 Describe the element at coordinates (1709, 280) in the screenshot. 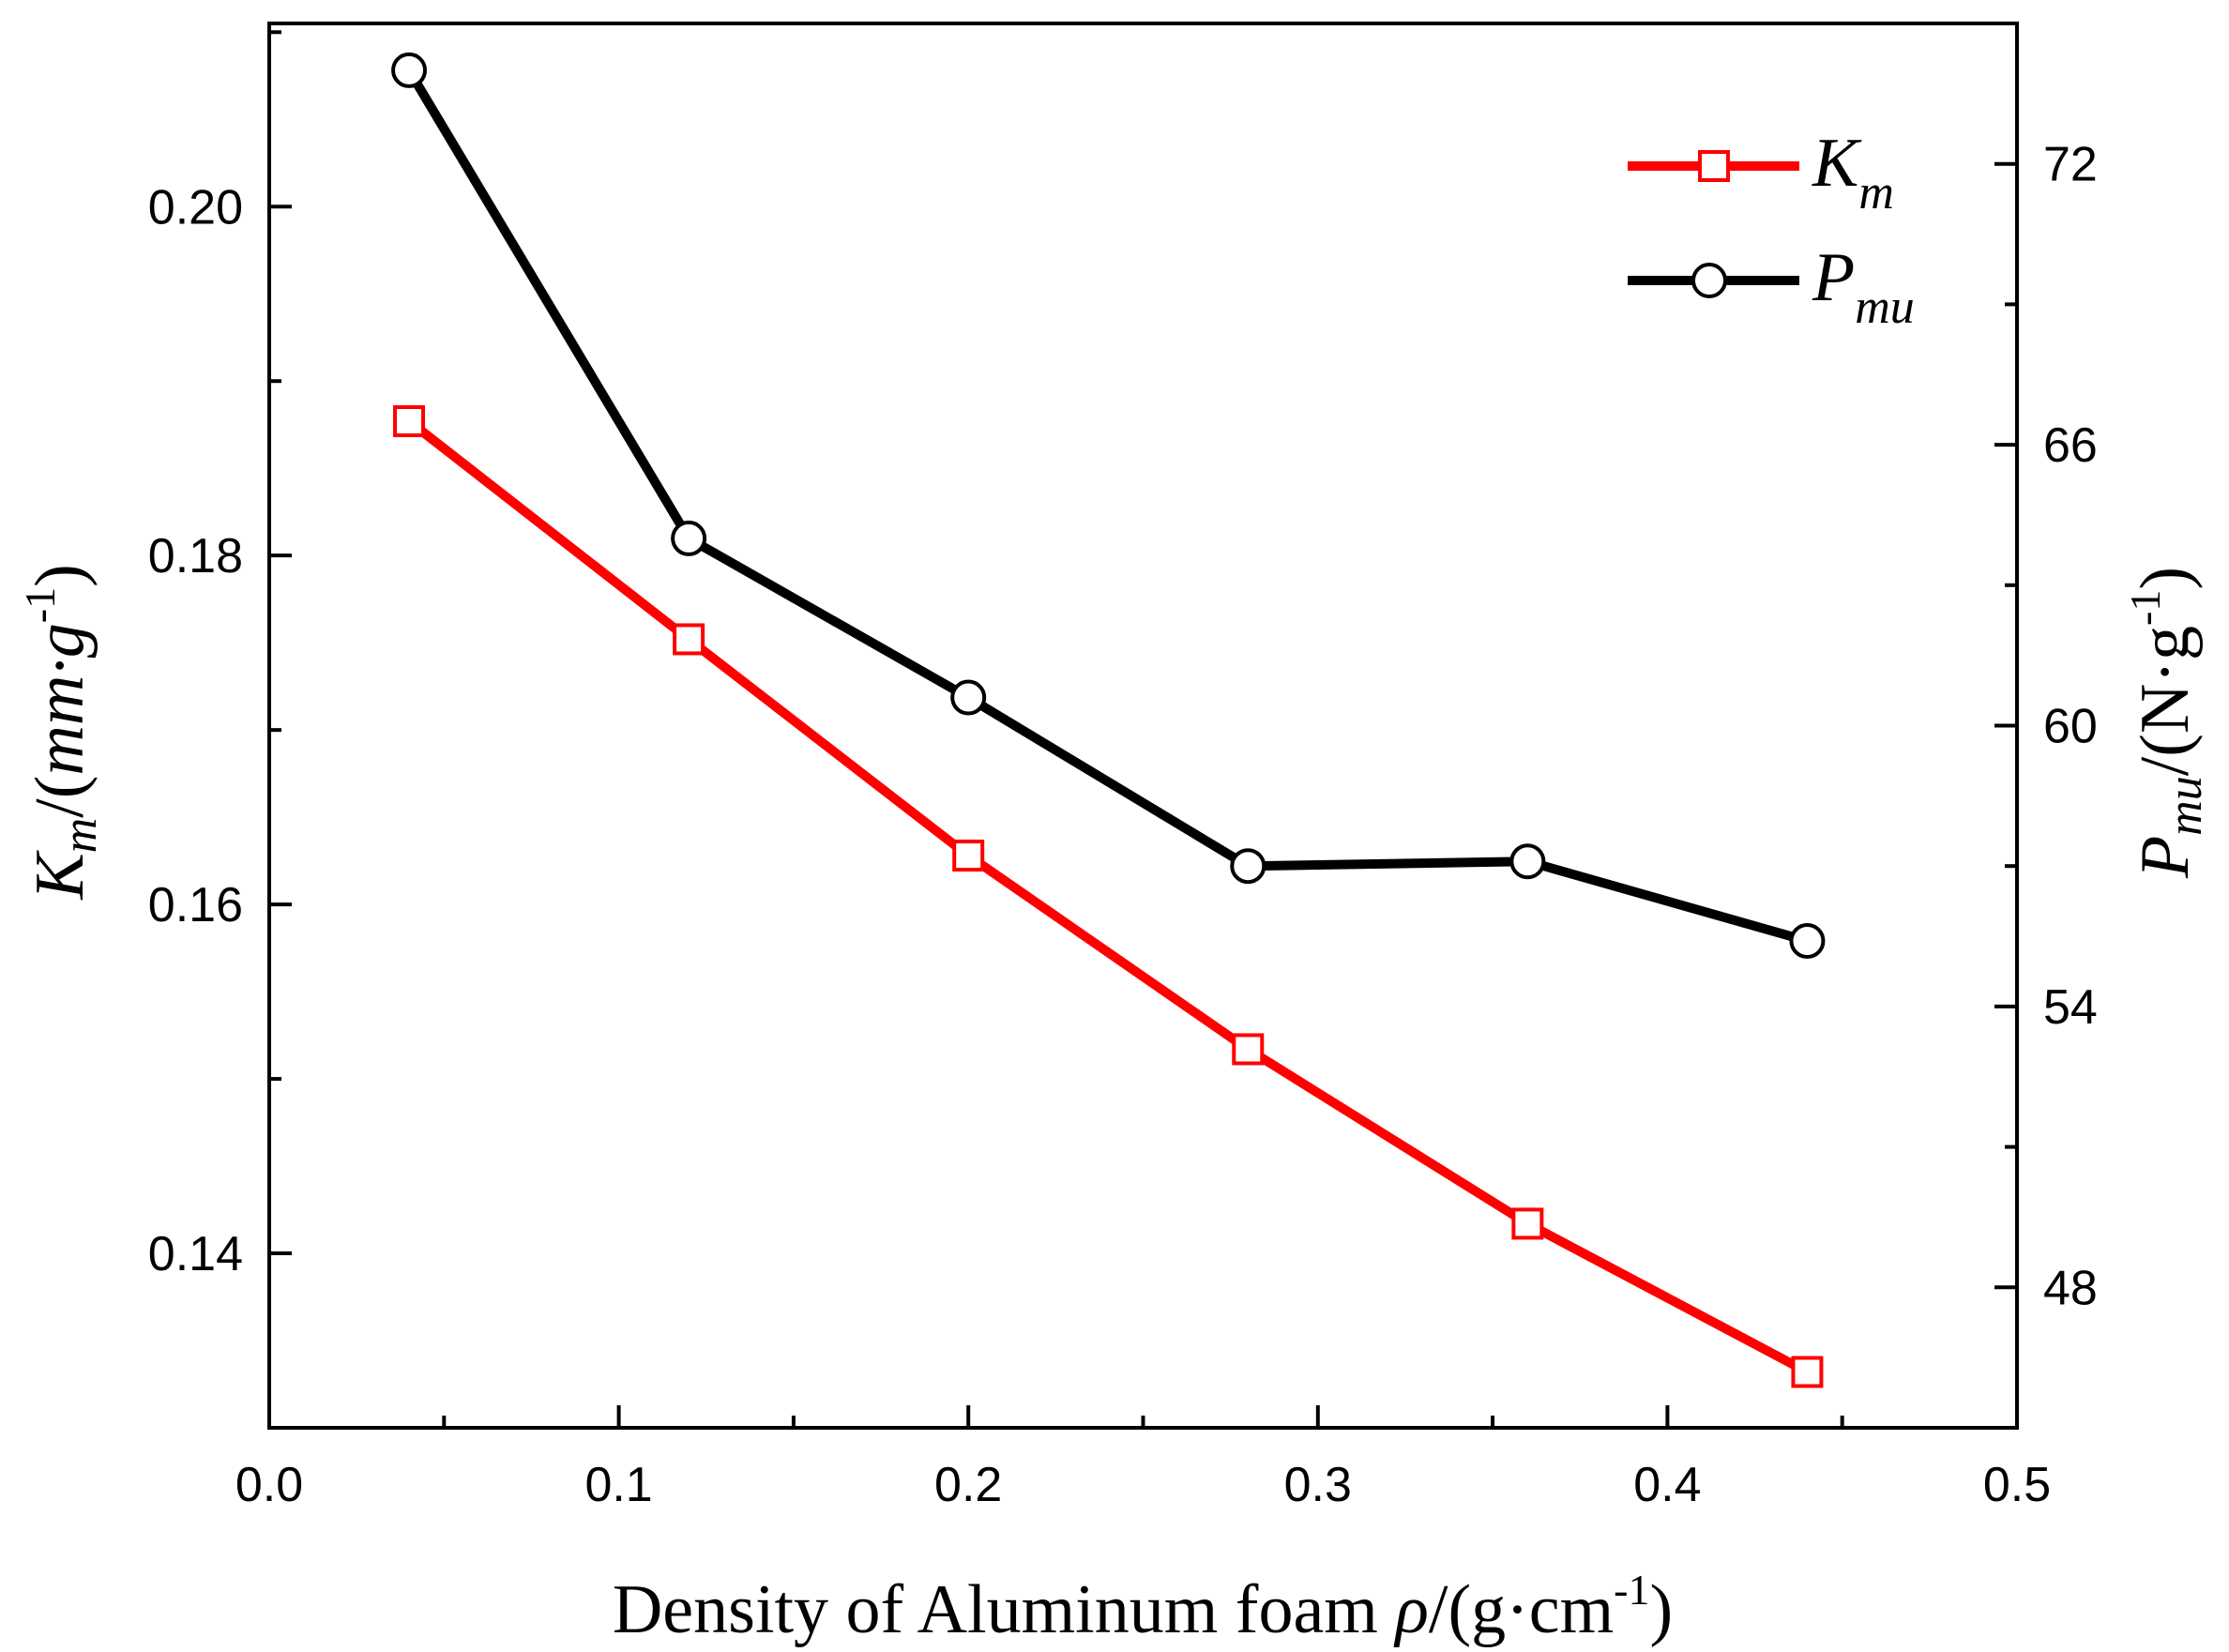

I see `legend-pmu-circle-marker` at that location.